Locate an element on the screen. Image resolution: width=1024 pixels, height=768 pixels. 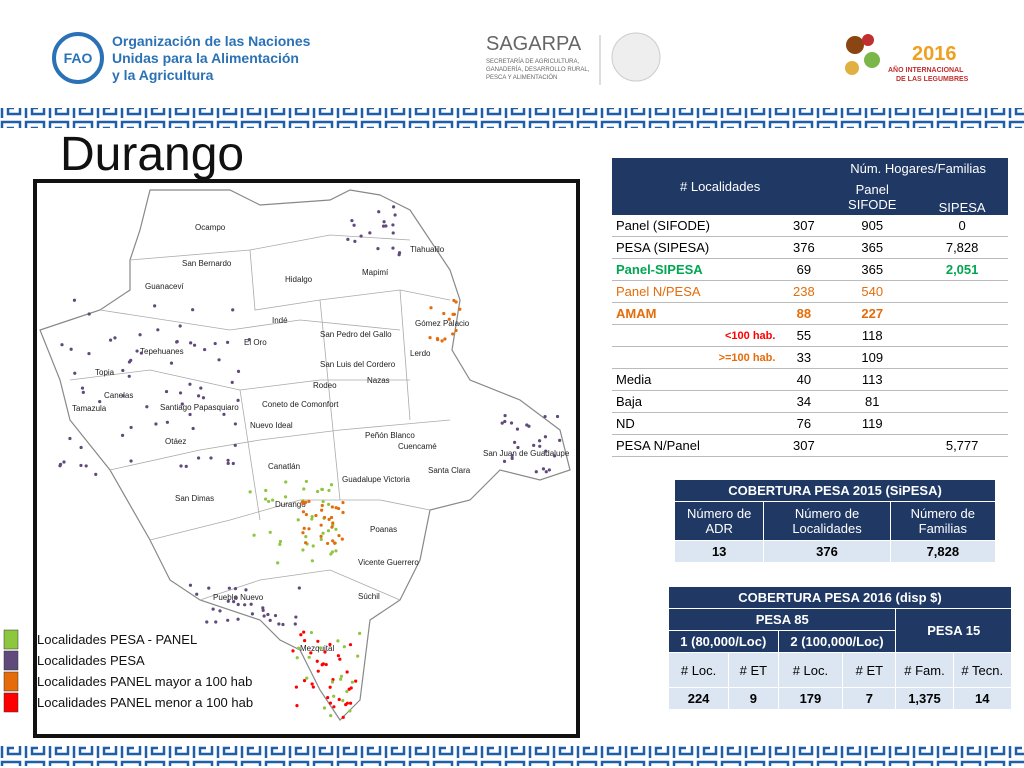
sagarpa: SAGARPA is located at coordinates (534, 44).